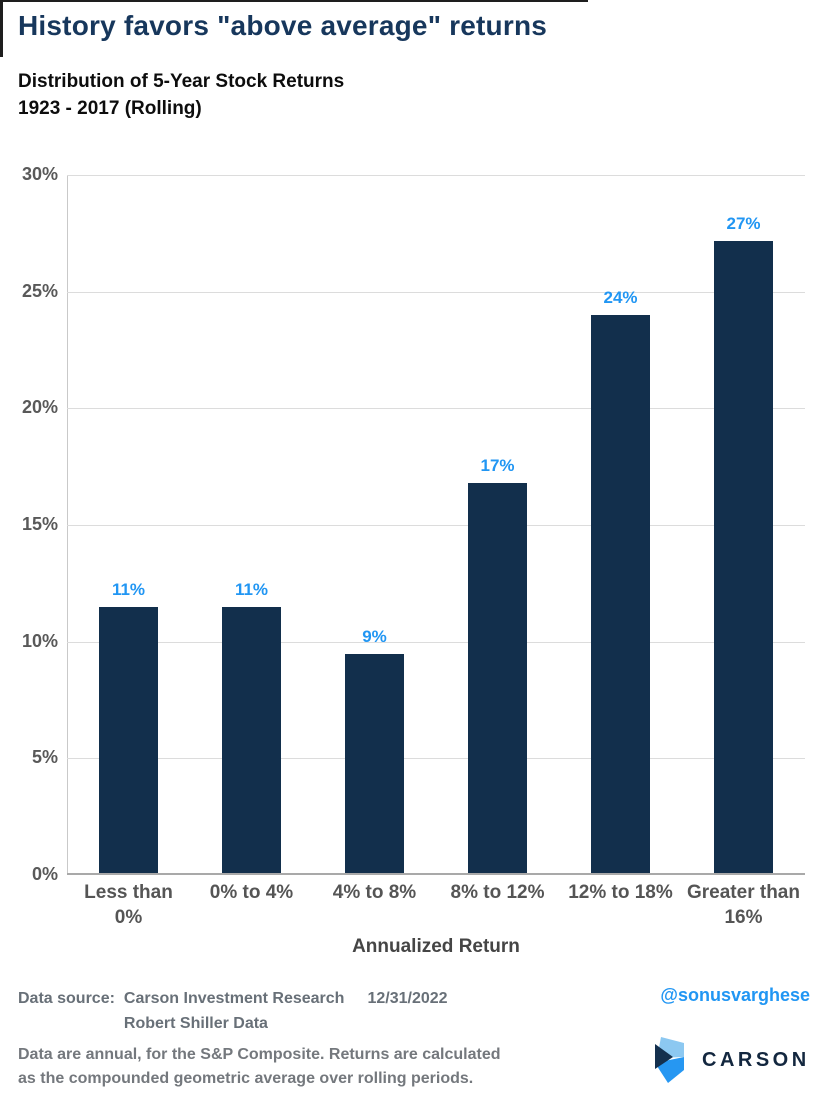  Describe the element at coordinates (497, 465) in the screenshot. I see `bar-value-label: 17%` at that location.